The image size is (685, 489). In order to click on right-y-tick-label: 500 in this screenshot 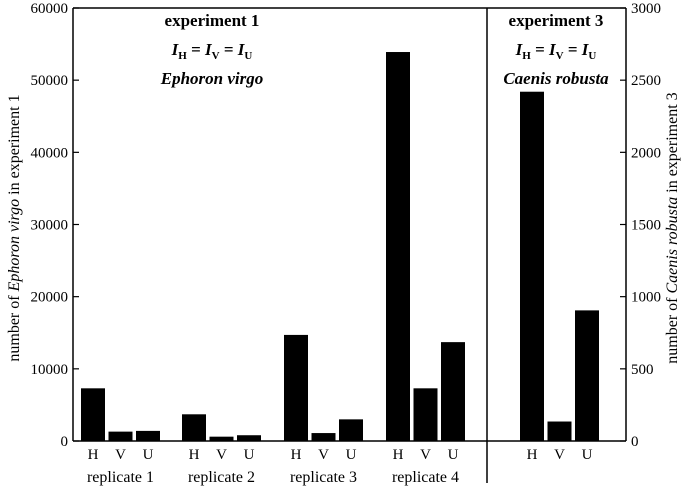, I will do `click(642, 370)`.